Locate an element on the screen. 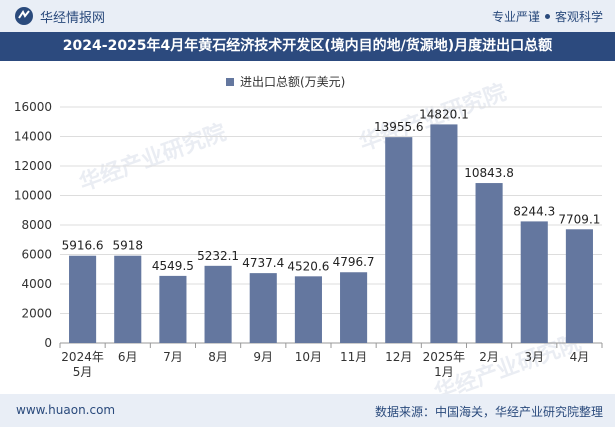 This screenshot has height=427, width=615. y-tick-label: 6000 is located at coordinates (36, 255).